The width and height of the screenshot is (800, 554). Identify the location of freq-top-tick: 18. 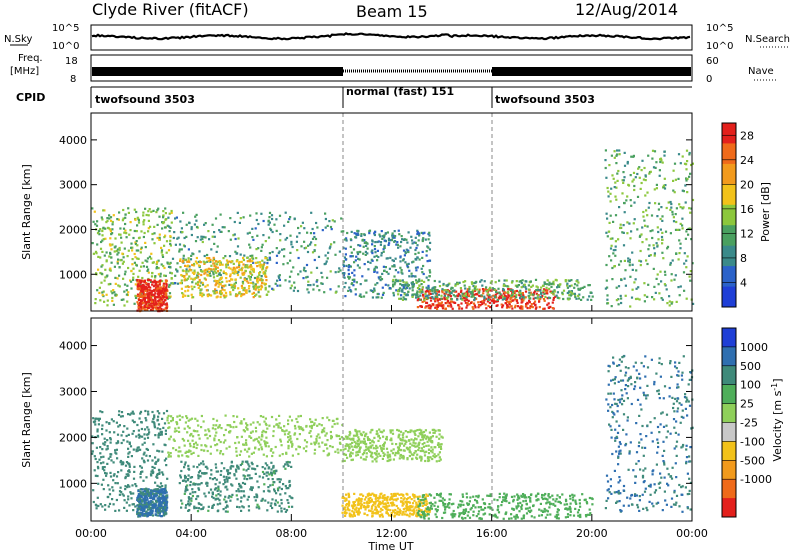
(71, 61).